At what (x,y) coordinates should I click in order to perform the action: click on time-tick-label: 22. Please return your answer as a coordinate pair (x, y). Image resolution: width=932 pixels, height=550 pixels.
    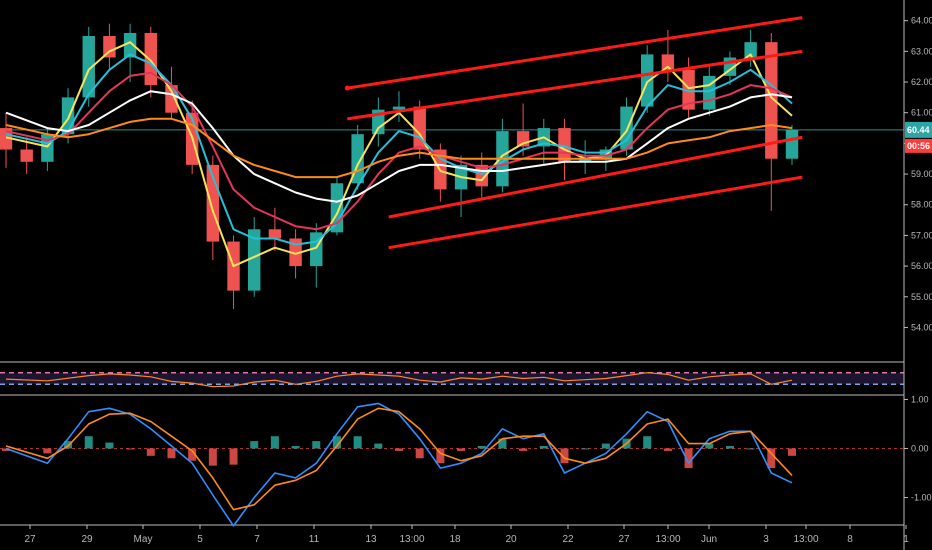
    Looking at the image, I should click on (568, 539).